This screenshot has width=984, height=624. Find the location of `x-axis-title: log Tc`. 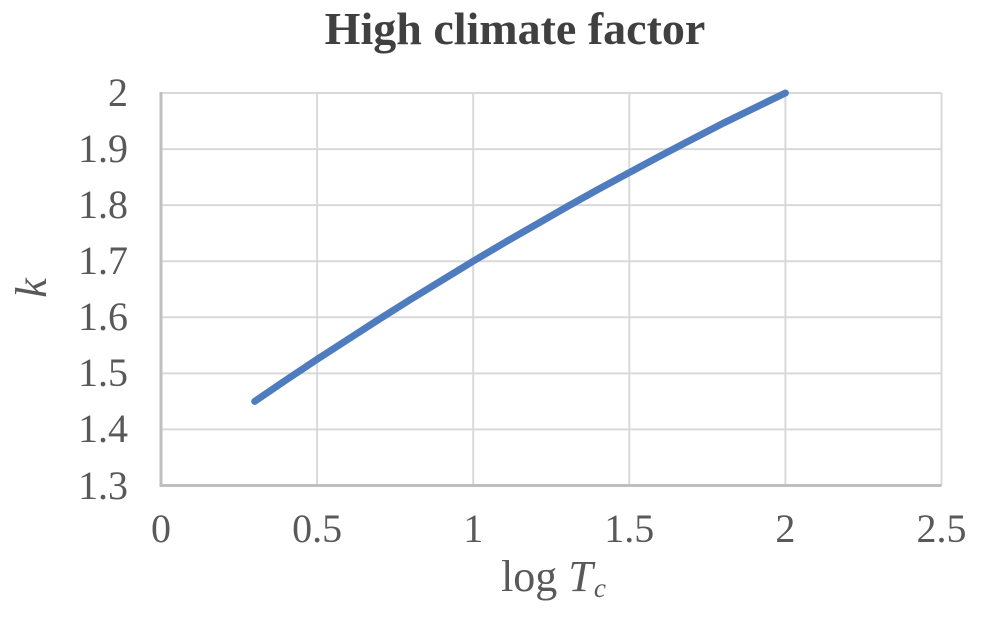

x-axis-title: log Tc is located at coordinates (553, 577).